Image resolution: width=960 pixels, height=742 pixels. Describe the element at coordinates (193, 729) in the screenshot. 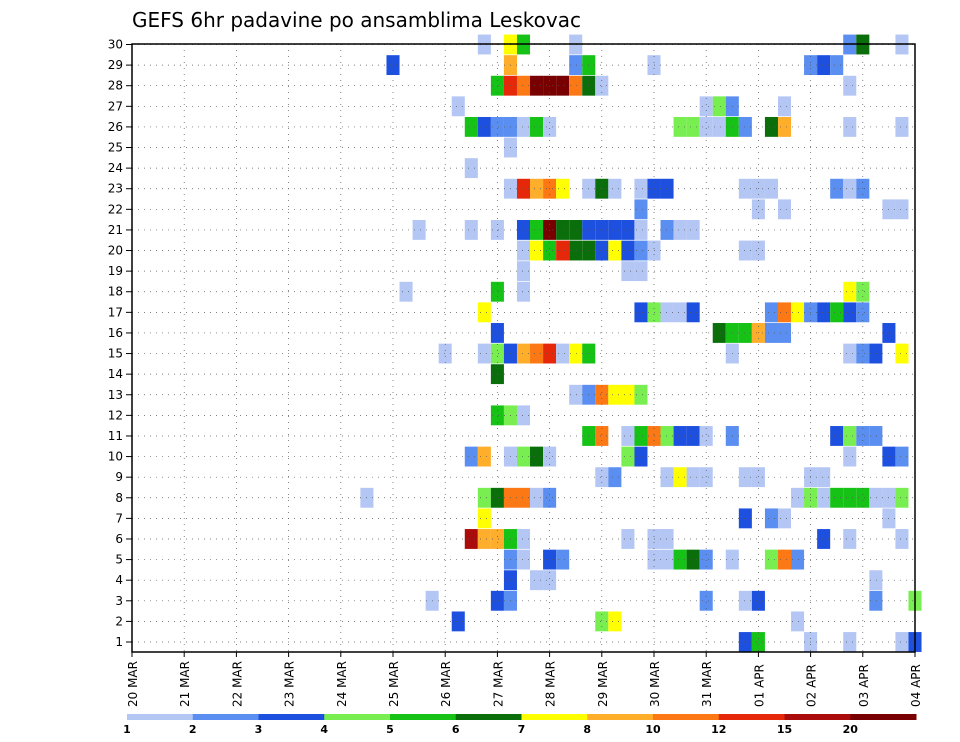

I see `colorbar-label: 2` at that location.